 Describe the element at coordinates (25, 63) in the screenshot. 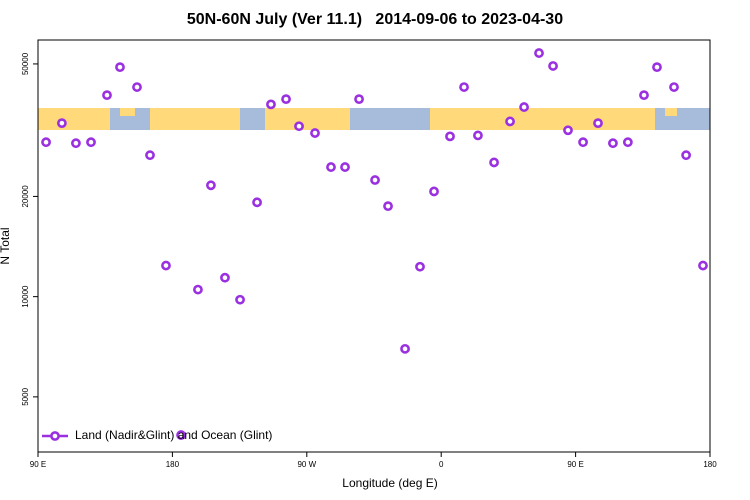

I see `y-tick-label: 50000` at that location.